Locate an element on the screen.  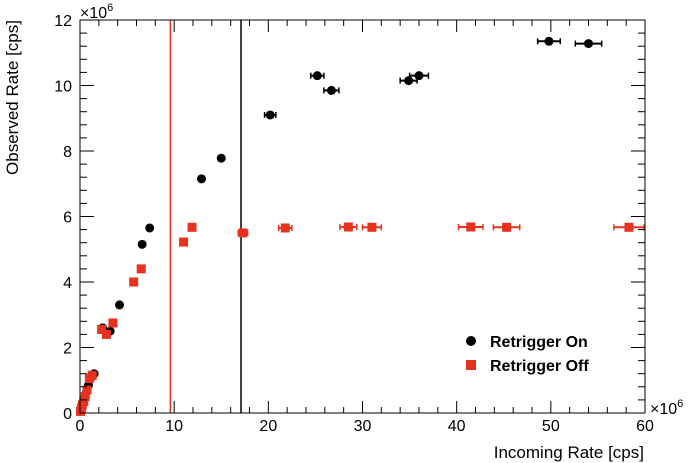
y-tick-label: 8 is located at coordinates (67, 152).